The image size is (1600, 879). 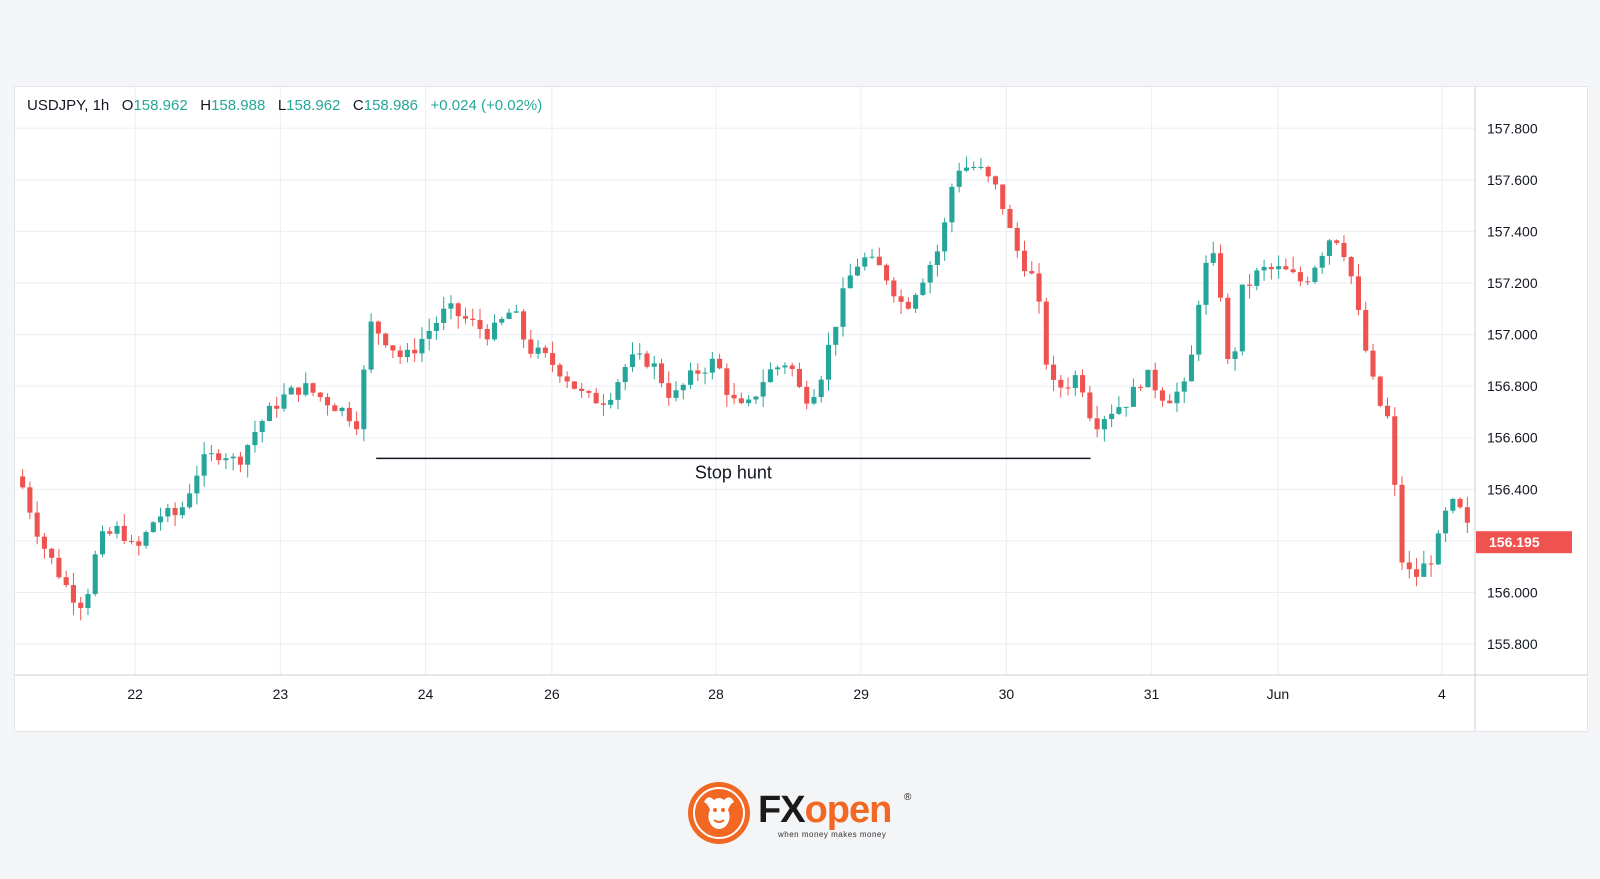 I want to click on low-value: 158.962, so click(x=313, y=105).